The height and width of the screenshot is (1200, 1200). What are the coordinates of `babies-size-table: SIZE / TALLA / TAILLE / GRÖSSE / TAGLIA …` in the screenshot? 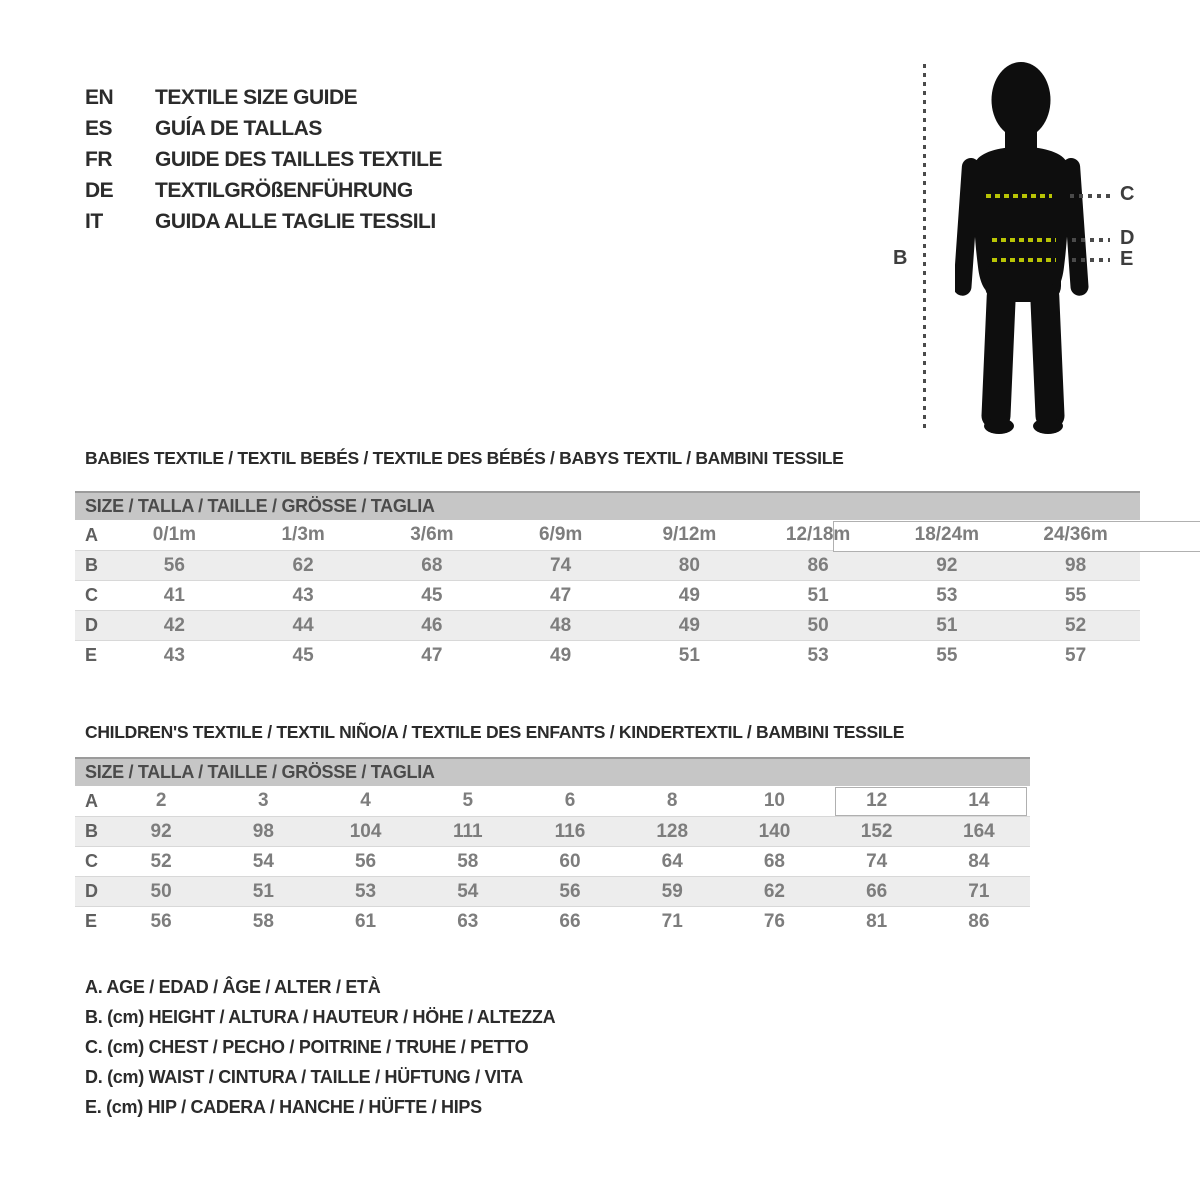 It's located at (637, 580).